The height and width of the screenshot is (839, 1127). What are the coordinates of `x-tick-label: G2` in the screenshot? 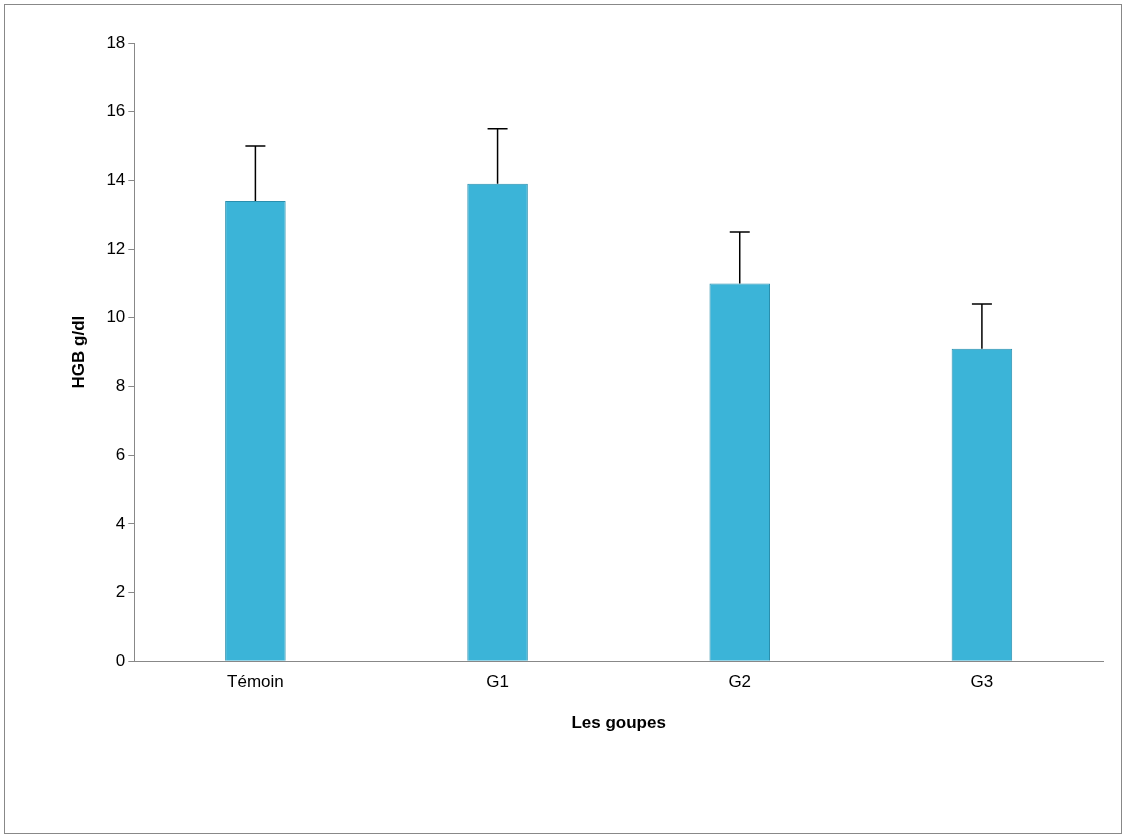 It's located at (740, 682).